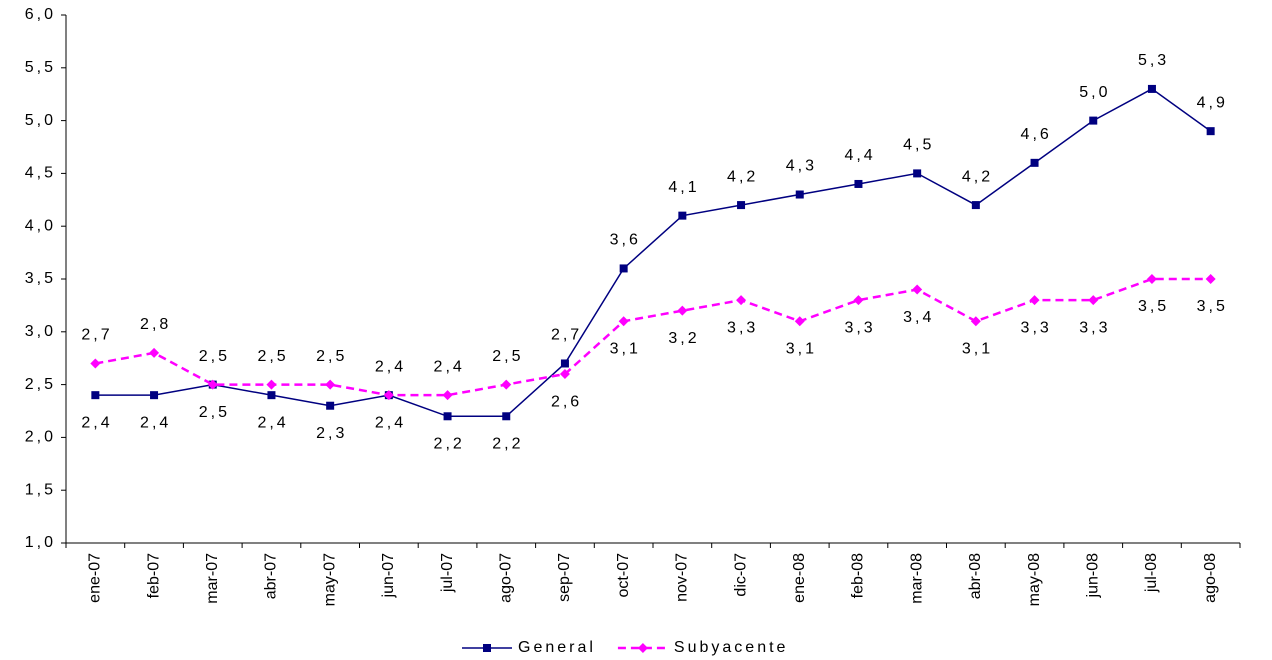 Image resolution: width=1272 pixels, height=660 pixels. What do you see at coordinates (40, 173) in the screenshot?
I see `y-tick-label: 4,5` at bounding box center [40, 173].